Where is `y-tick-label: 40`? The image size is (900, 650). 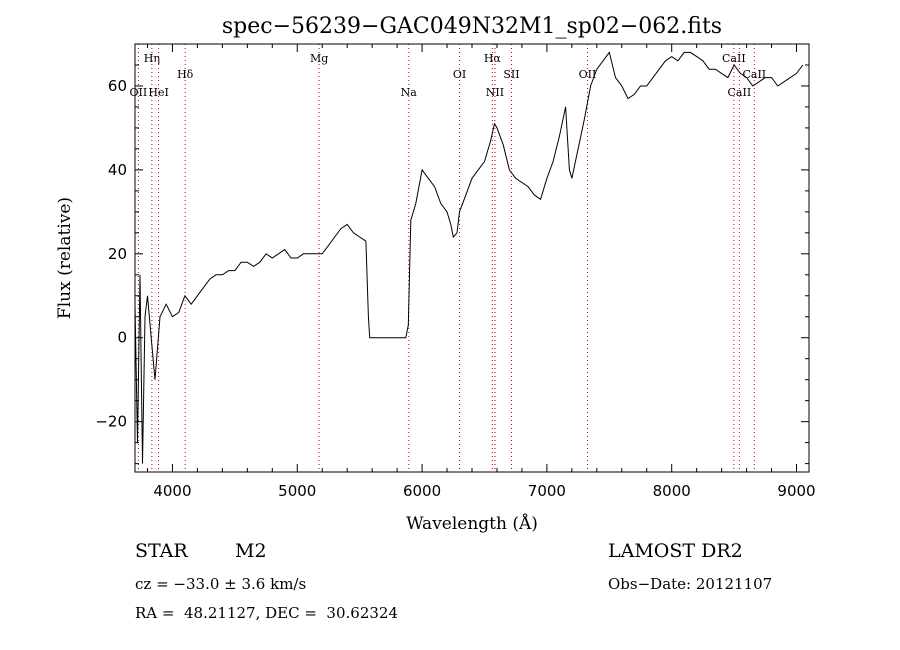 y-tick-label: 40 is located at coordinates (117, 170).